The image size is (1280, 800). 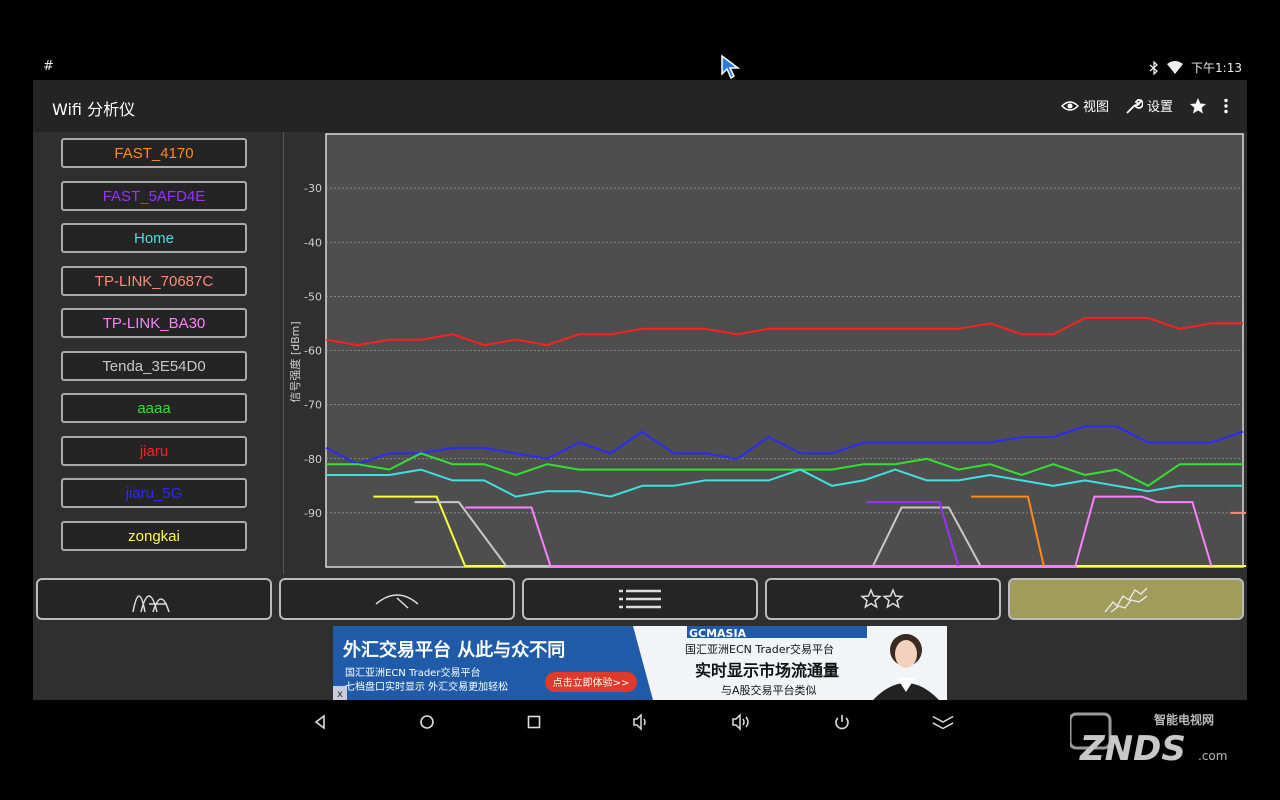 What do you see at coordinates (1183, 719) in the screenshot?
I see `watermark-top: 智能电视网` at bounding box center [1183, 719].